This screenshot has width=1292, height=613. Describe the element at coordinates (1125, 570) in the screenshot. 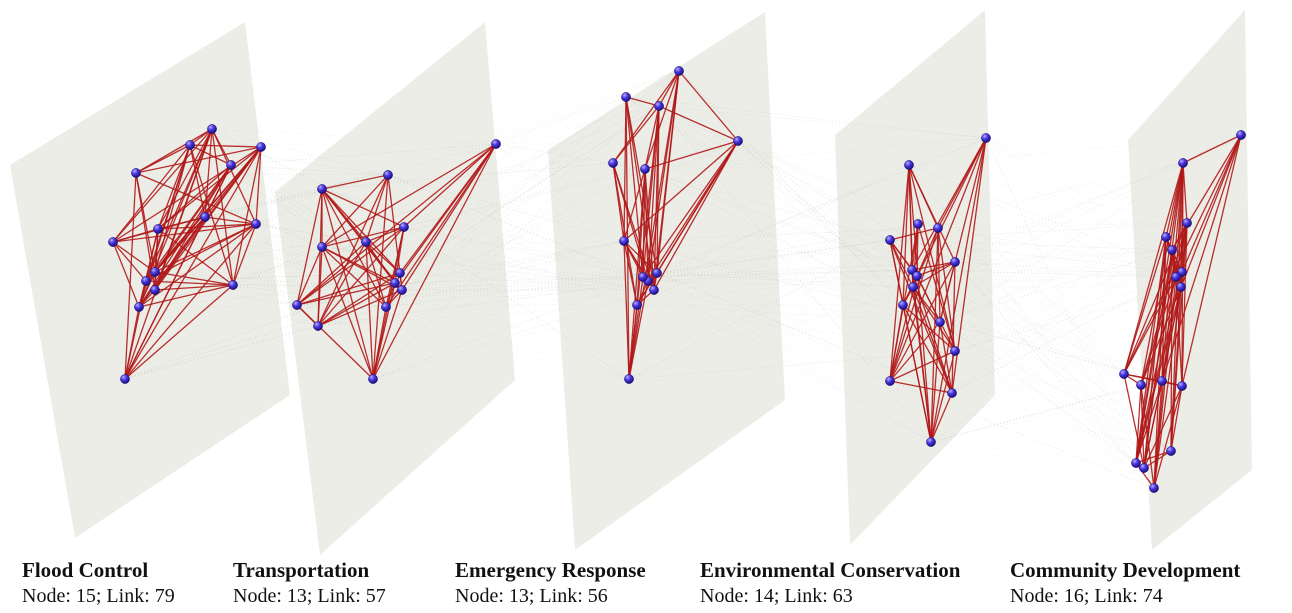

I see `layer-title: Community Development` at that location.